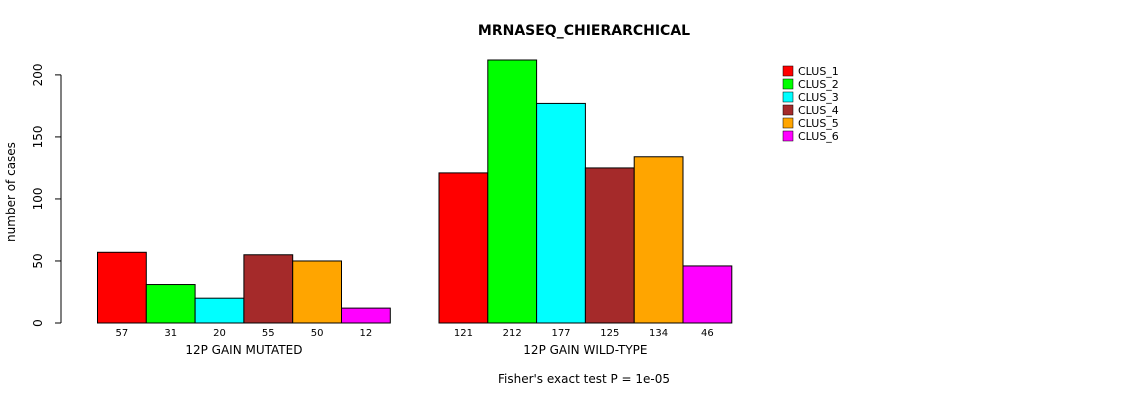  I want to click on count-labels: 57 31 20 55 50 12 121 212 177 125 134 46, so click(415, 333).